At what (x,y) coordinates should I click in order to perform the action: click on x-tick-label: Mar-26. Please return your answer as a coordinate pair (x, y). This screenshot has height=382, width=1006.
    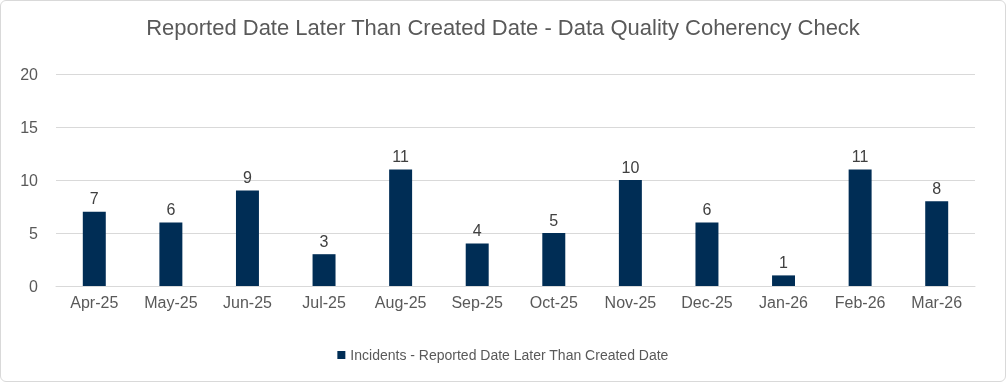
    Looking at the image, I should click on (937, 302).